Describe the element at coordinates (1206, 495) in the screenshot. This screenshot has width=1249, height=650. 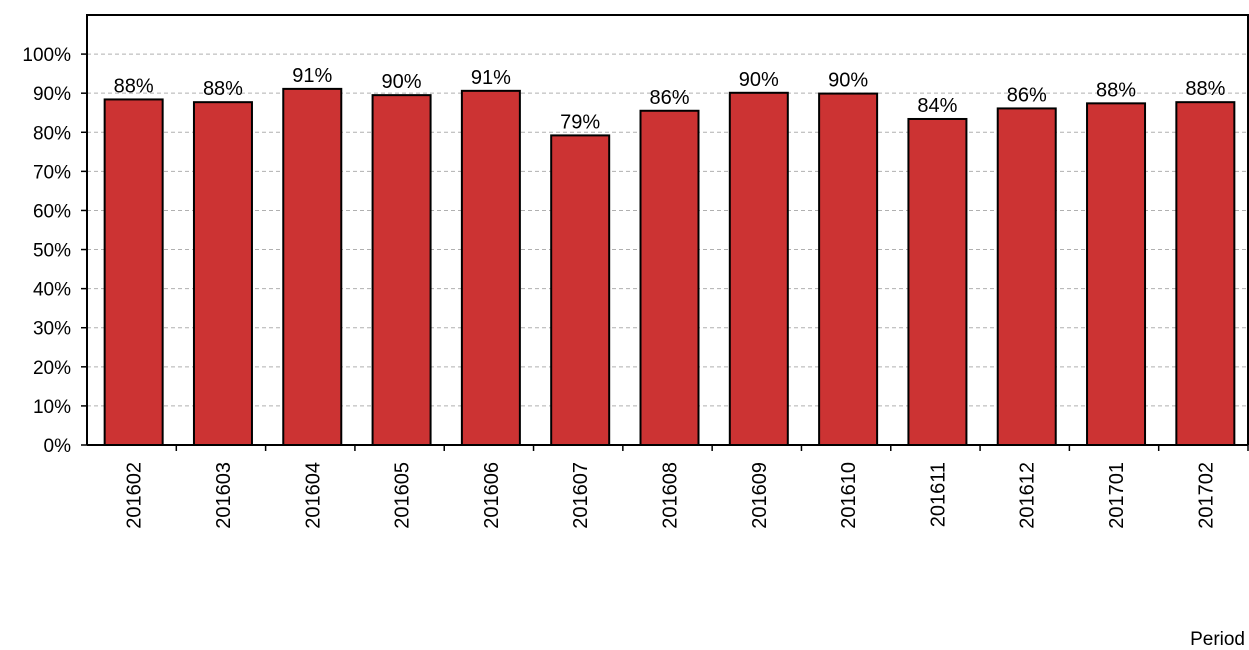
I see `x-tick-label: 201702` at that location.